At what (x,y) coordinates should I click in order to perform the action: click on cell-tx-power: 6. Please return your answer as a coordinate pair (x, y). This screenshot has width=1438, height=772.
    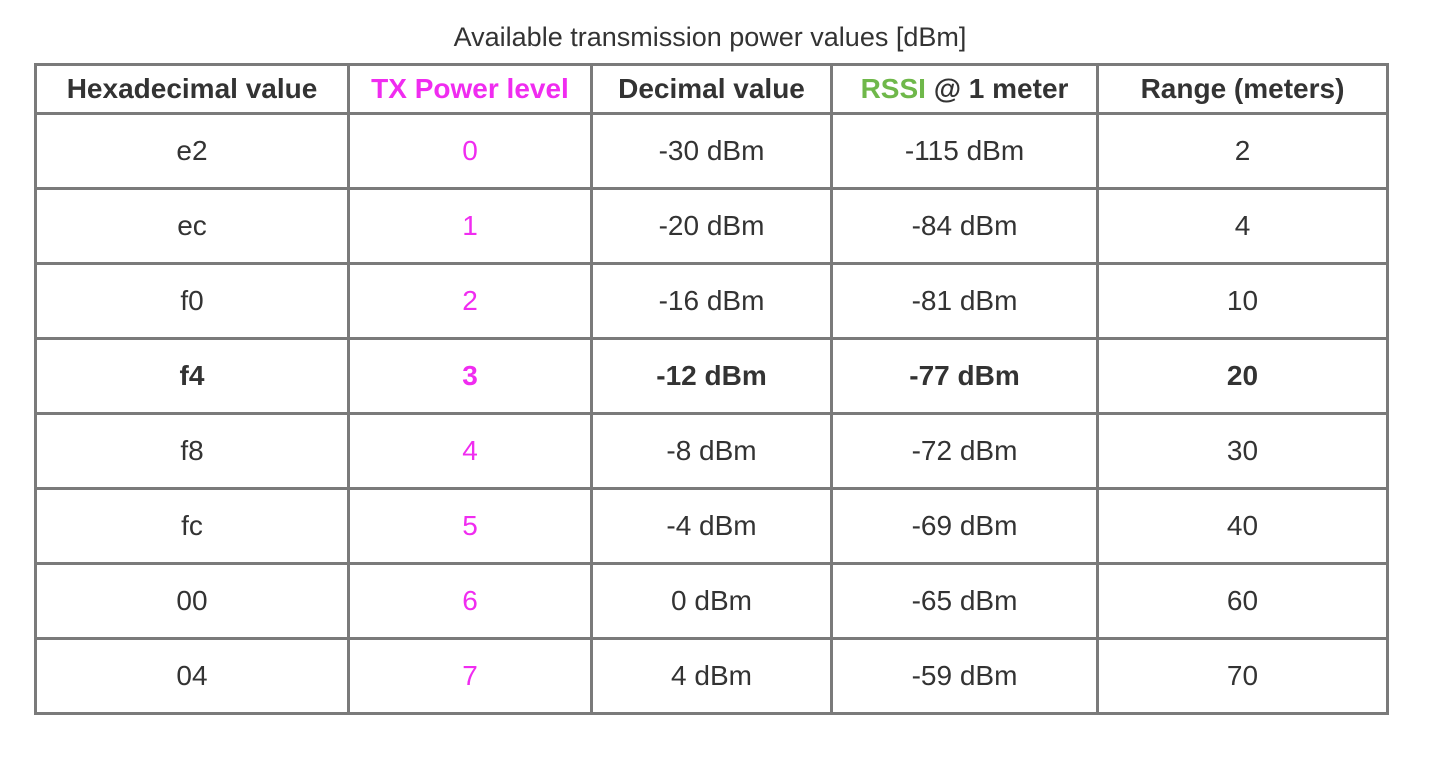
    Looking at the image, I should click on (470, 601).